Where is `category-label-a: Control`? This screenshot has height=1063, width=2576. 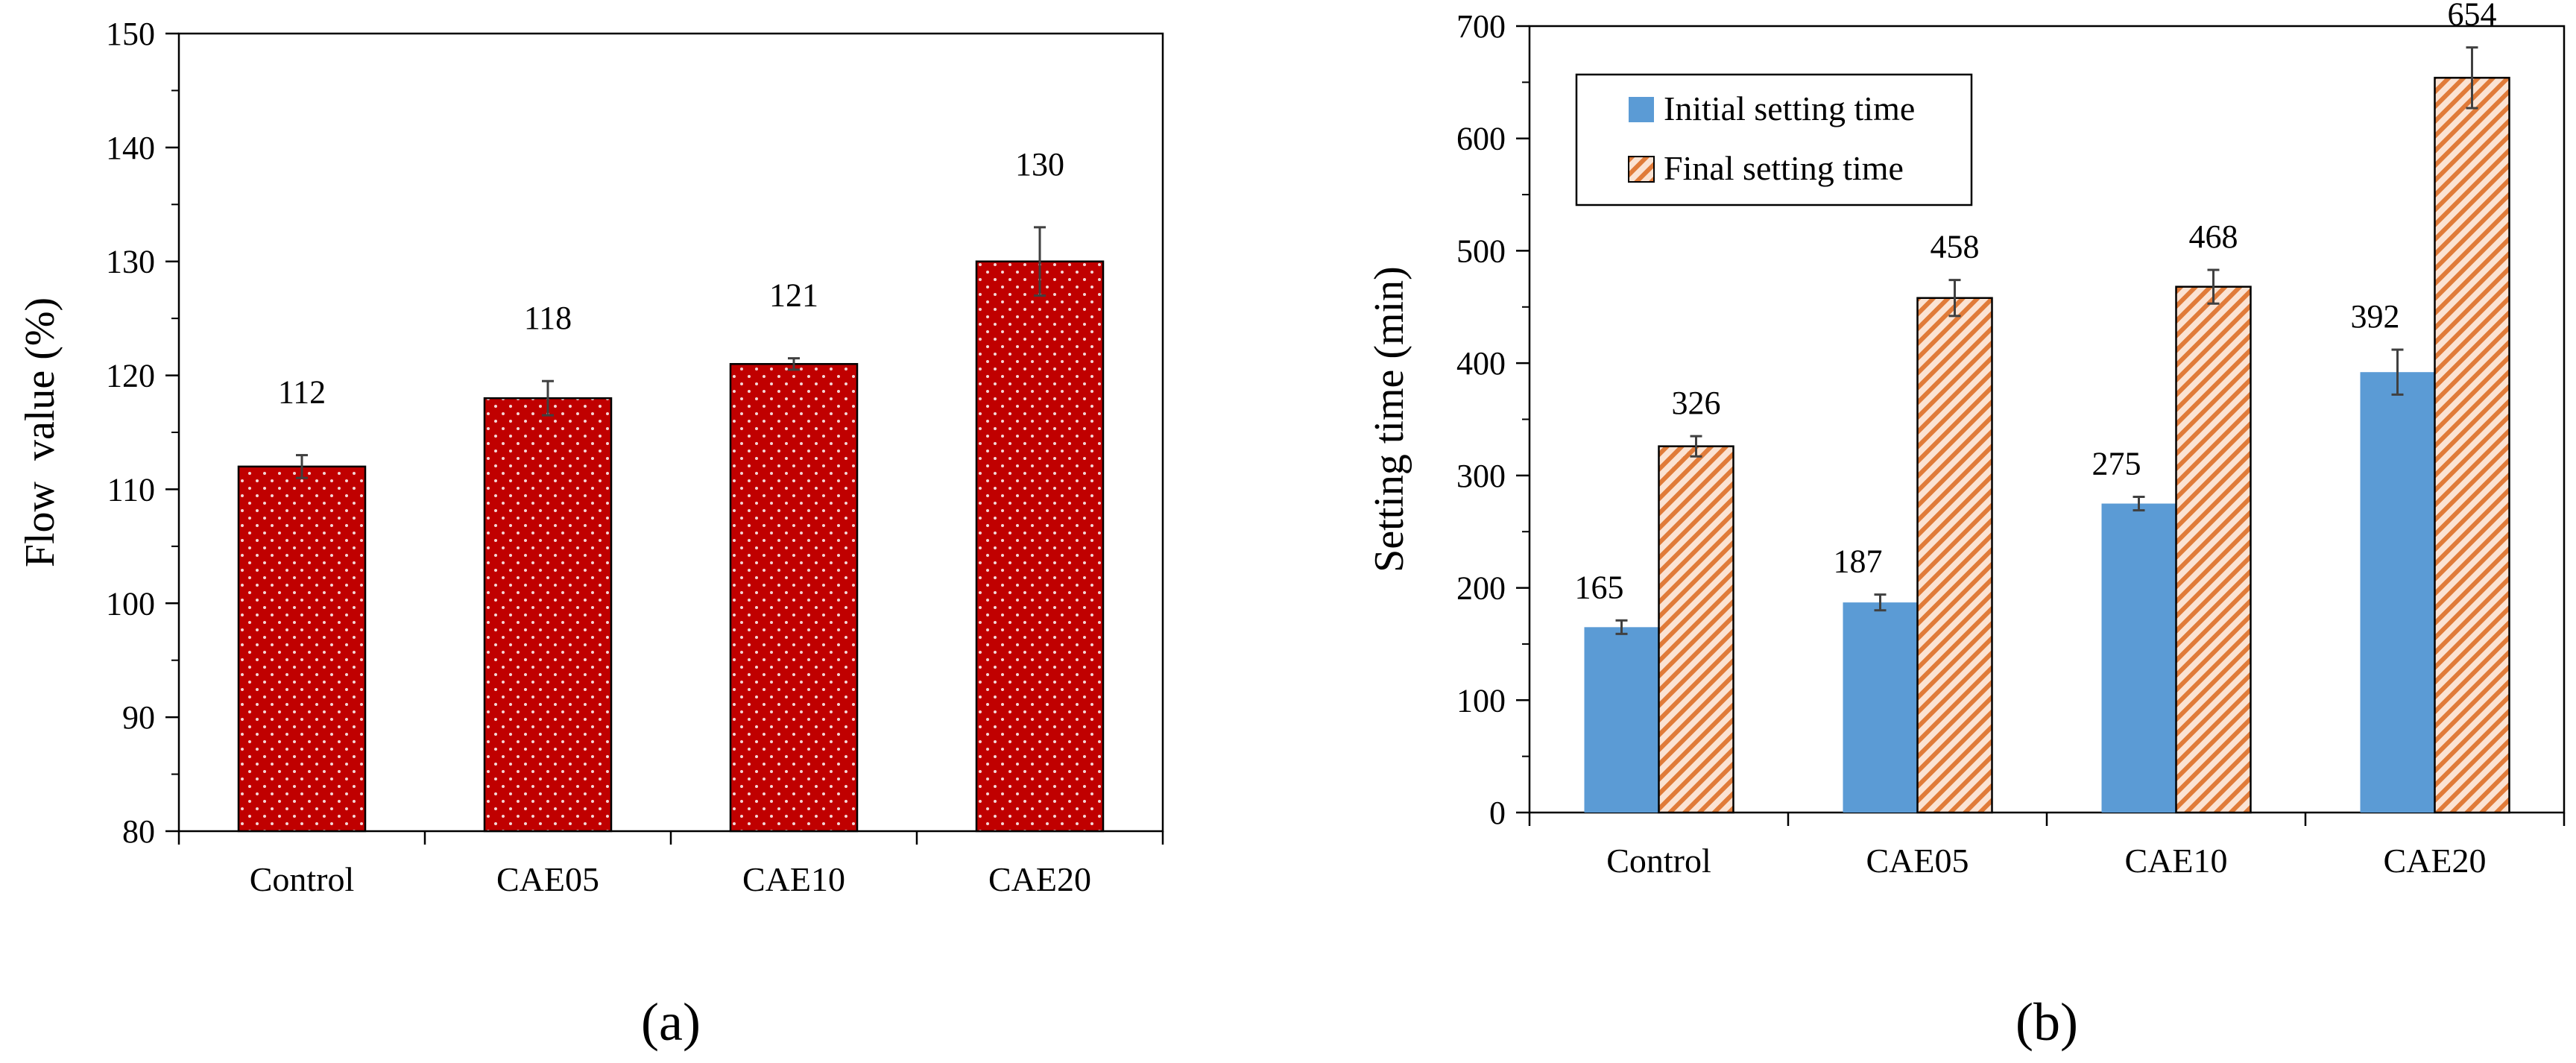 category-label-a: Control is located at coordinates (302, 879).